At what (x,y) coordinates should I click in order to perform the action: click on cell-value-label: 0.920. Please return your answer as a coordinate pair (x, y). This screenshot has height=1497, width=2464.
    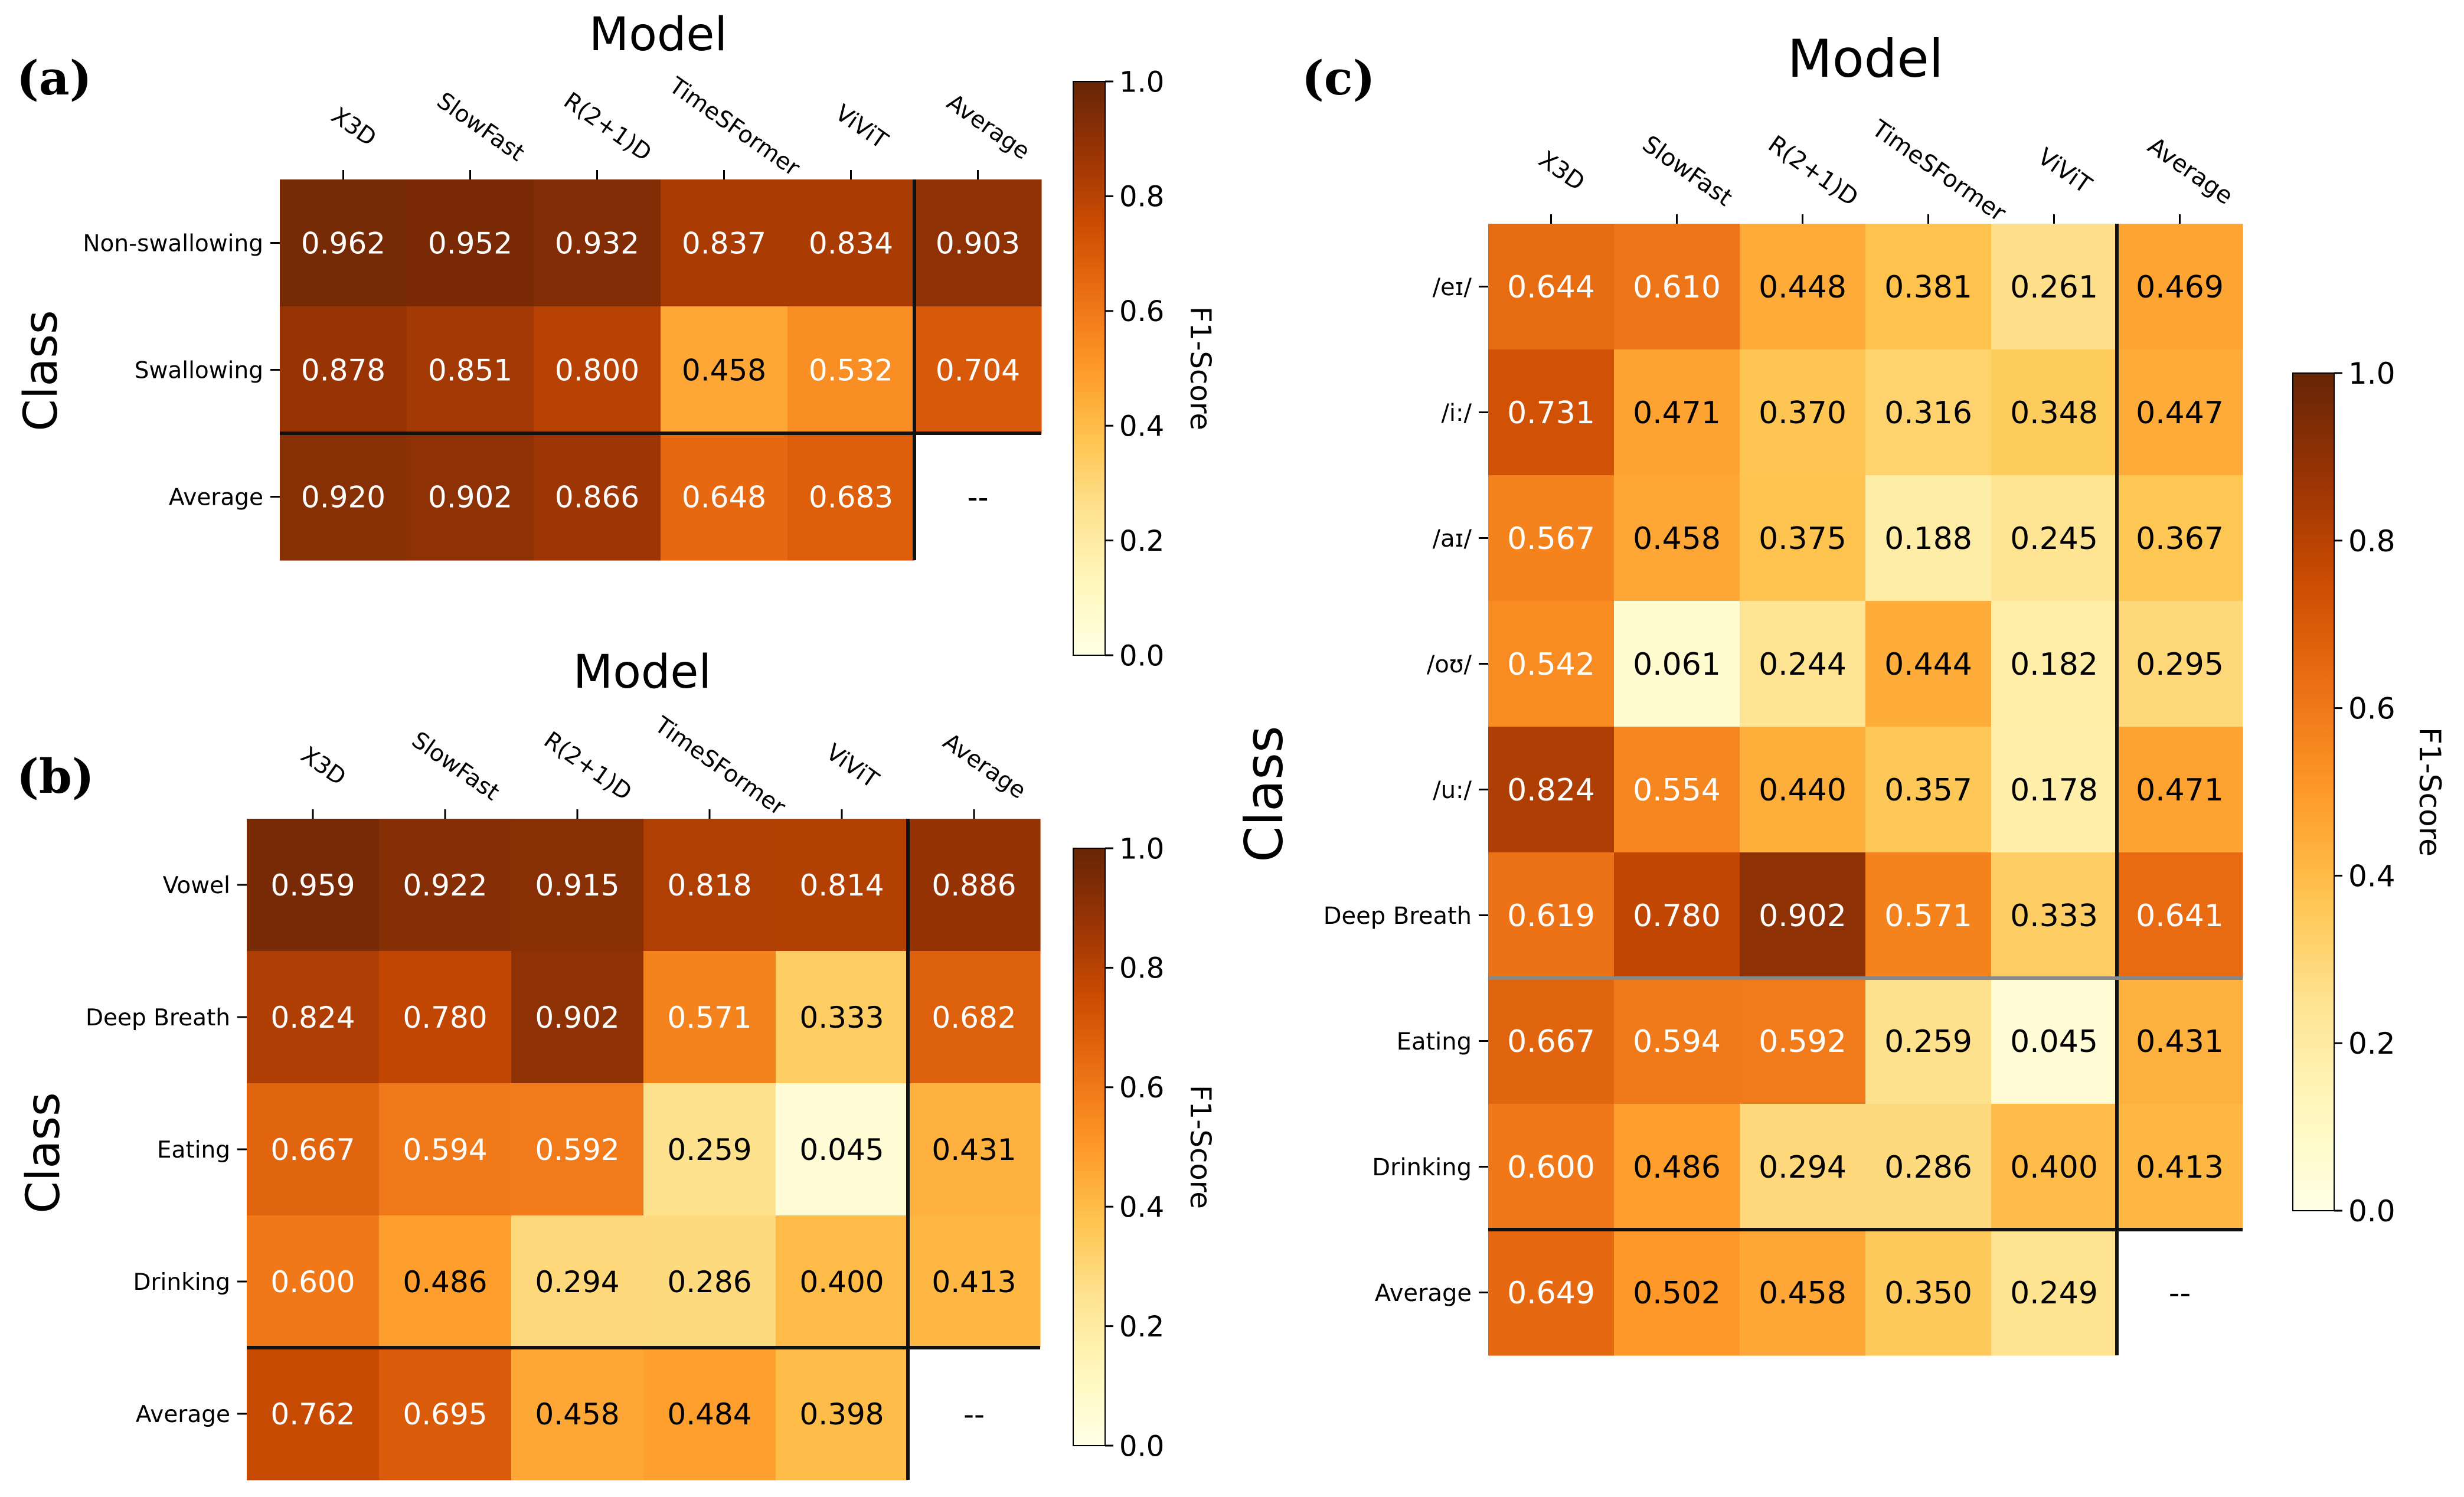
    Looking at the image, I should click on (343, 498).